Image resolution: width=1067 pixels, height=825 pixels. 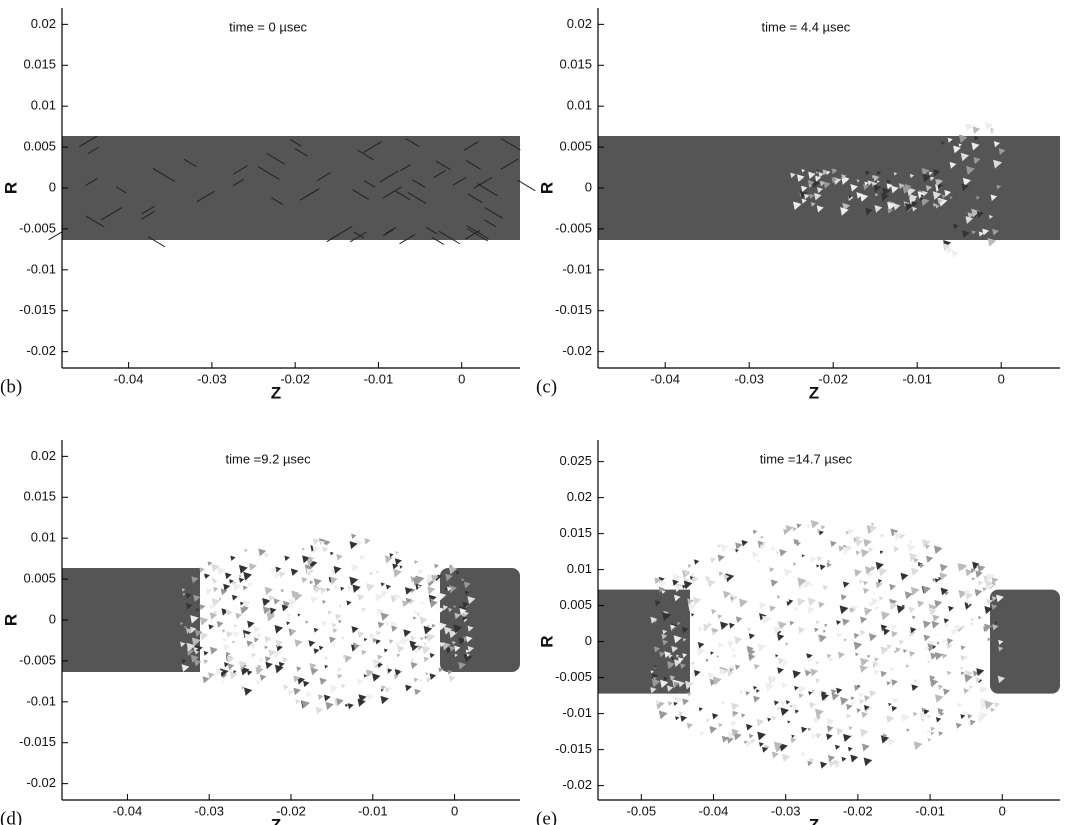 What do you see at coordinates (41, 268) in the screenshot?
I see `y-tick-label: -0.01` at bounding box center [41, 268].